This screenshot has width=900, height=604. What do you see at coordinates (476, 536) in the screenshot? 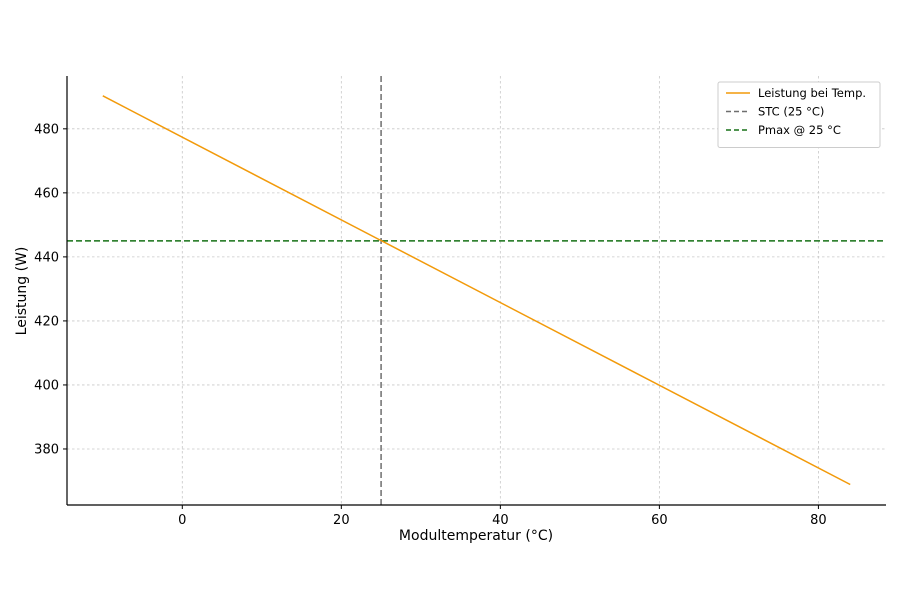
I see `x-axis-label: Modultemperatur (°C)` at bounding box center [476, 536].